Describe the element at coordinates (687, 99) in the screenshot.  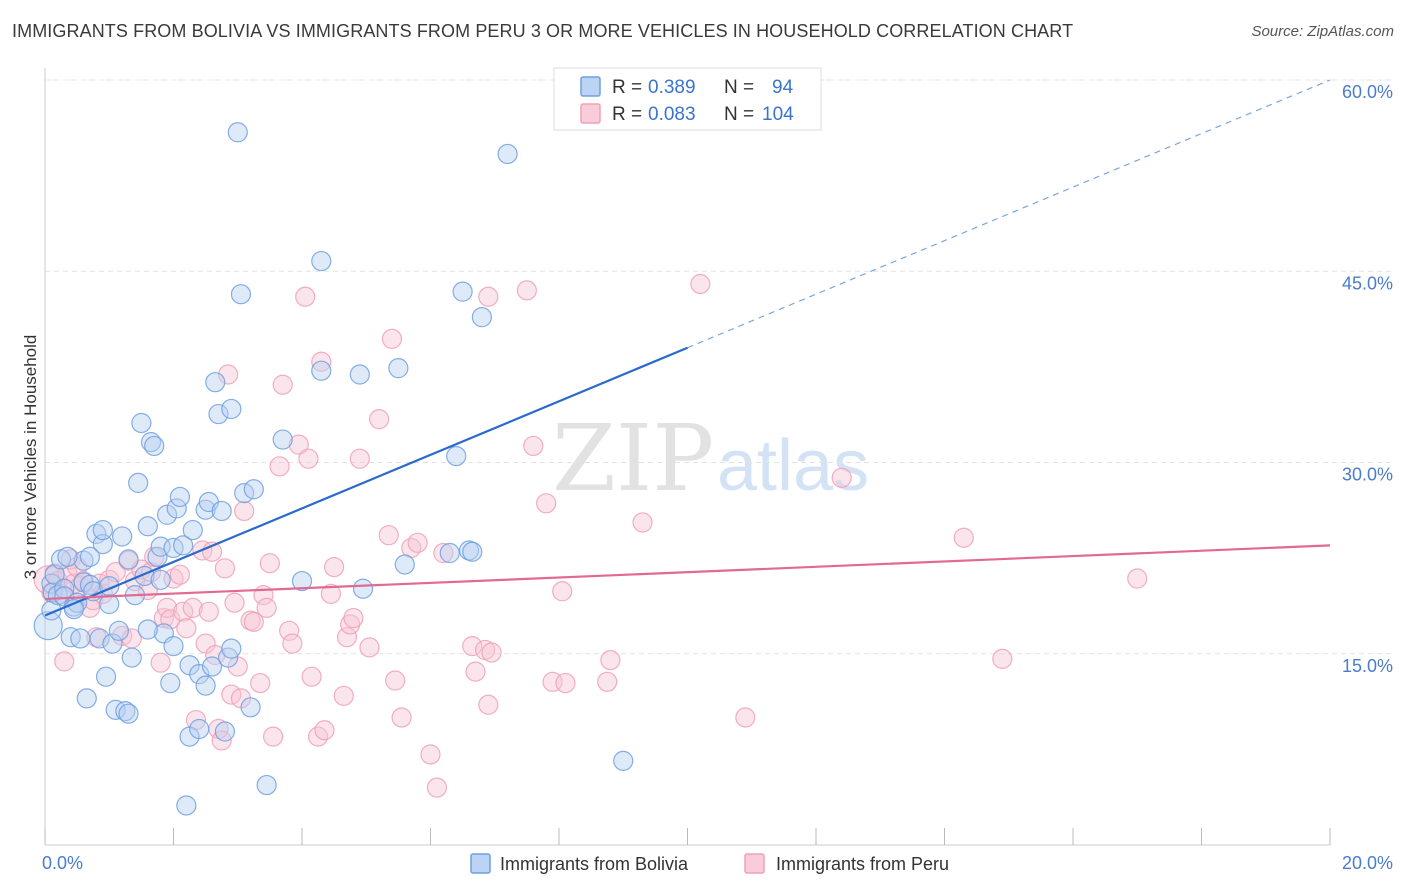
I see `top-legend: R = 0.389 N = 94 R = 0.083 N = 104` at that location.